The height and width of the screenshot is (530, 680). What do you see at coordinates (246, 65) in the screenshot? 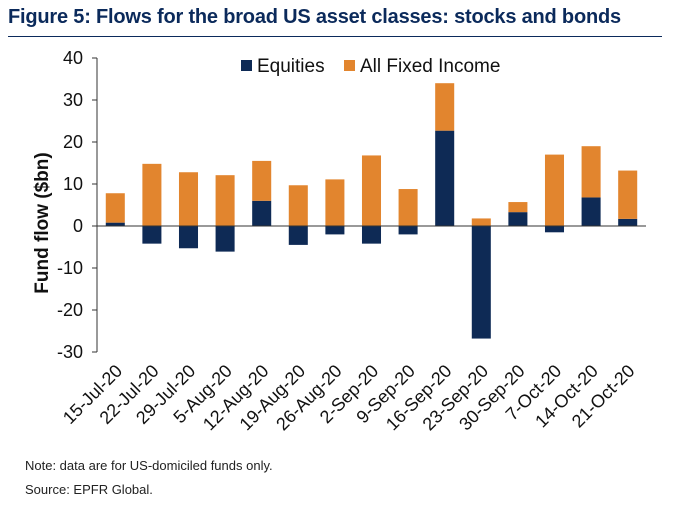
I see `legend-equities-swatch` at bounding box center [246, 65].